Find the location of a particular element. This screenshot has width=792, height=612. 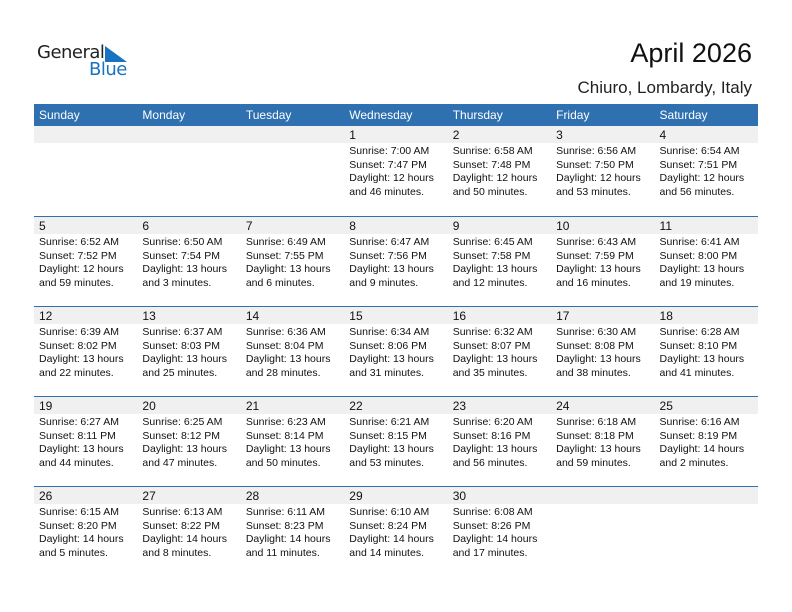

daylight2-text: and 41 minutes. is located at coordinates (697, 372).